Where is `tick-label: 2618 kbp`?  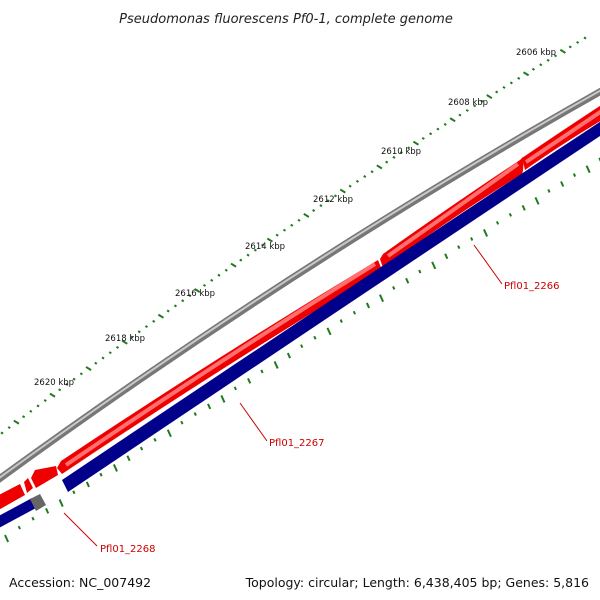
tick-label: 2618 kbp is located at coordinates (125, 339).